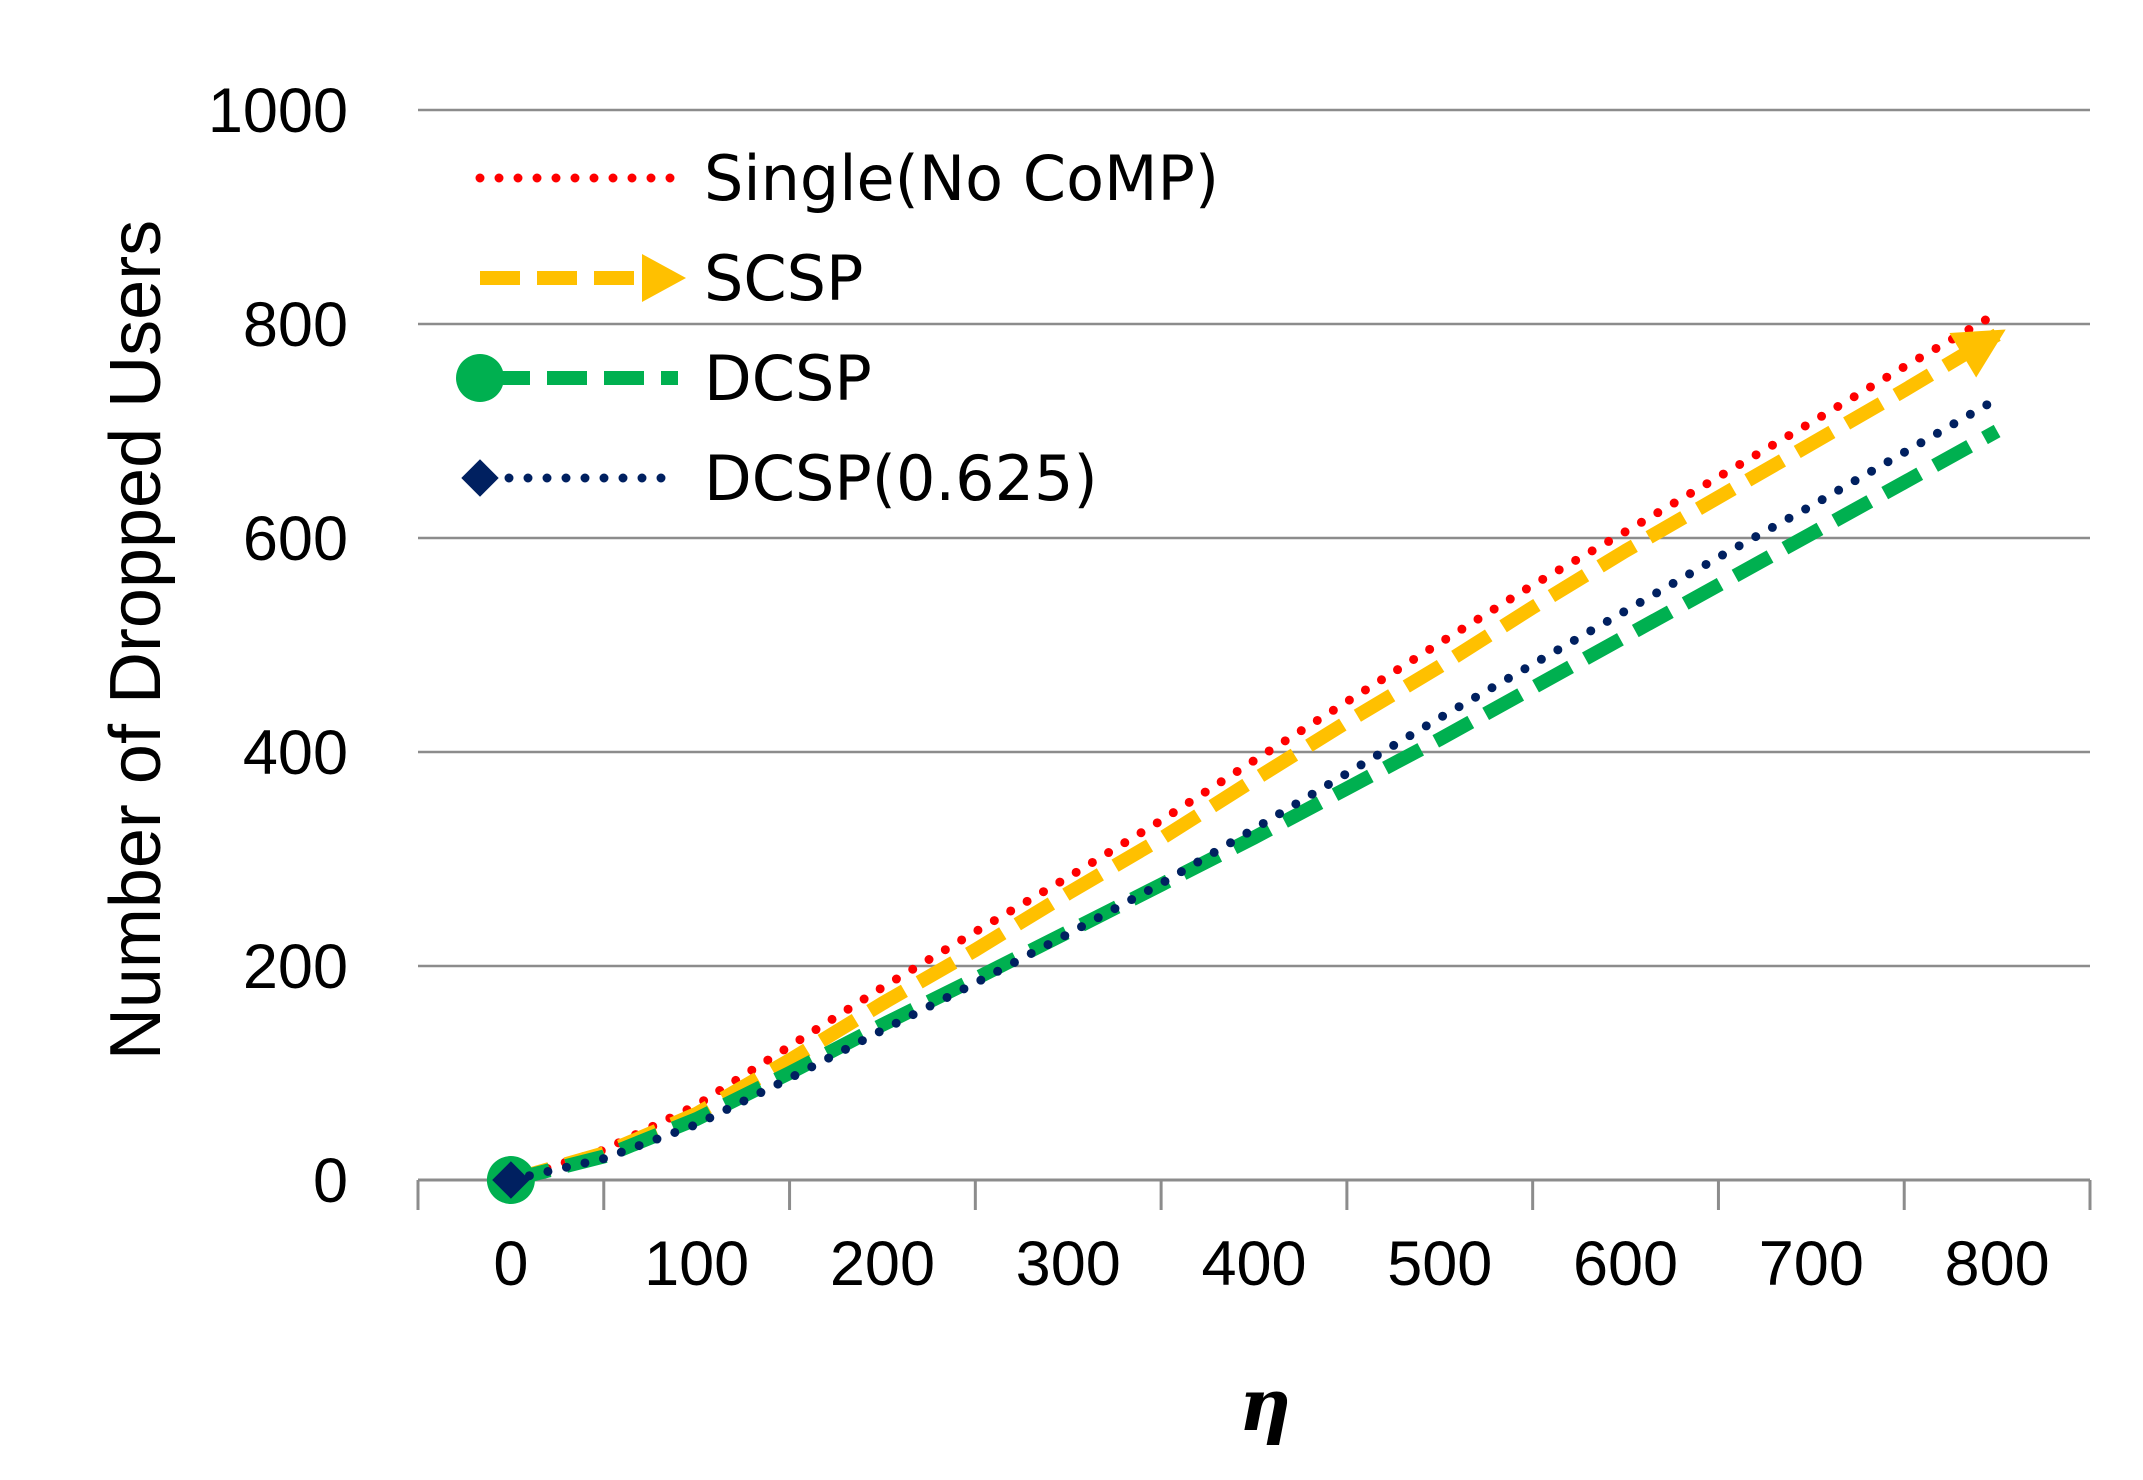 The width and height of the screenshot is (2143, 1480). What do you see at coordinates (1439, 1264) in the screenshot?
I see `x-tick-label: 500` at bounding box center [1439, 1264].